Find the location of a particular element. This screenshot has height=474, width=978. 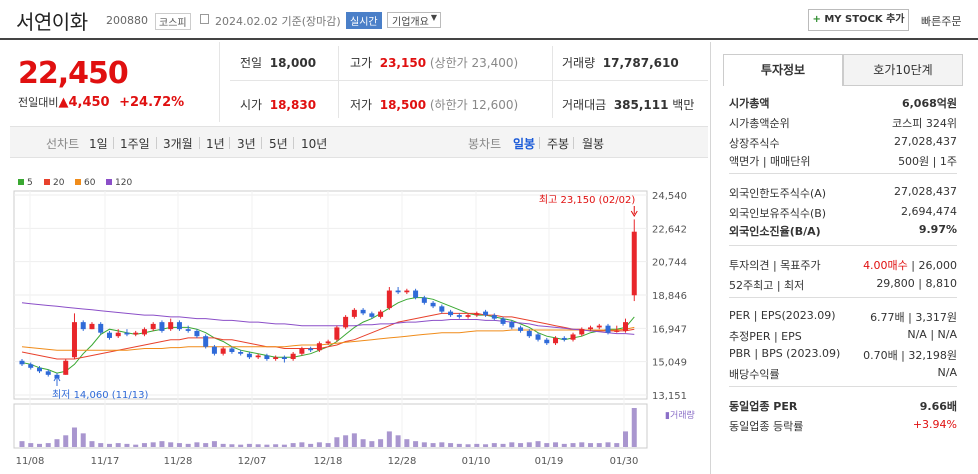

info-row: 52주최고 | 최저 29,800 | 8,810 is located at coordinates (843, 285).